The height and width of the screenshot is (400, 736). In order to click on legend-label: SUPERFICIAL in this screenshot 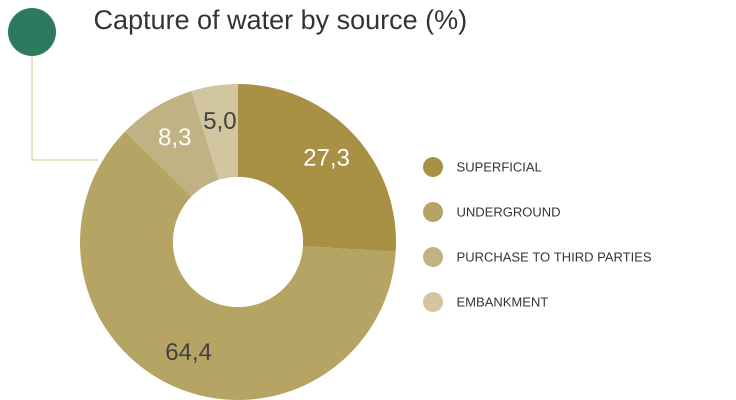, I will do `click(499, 167)`.